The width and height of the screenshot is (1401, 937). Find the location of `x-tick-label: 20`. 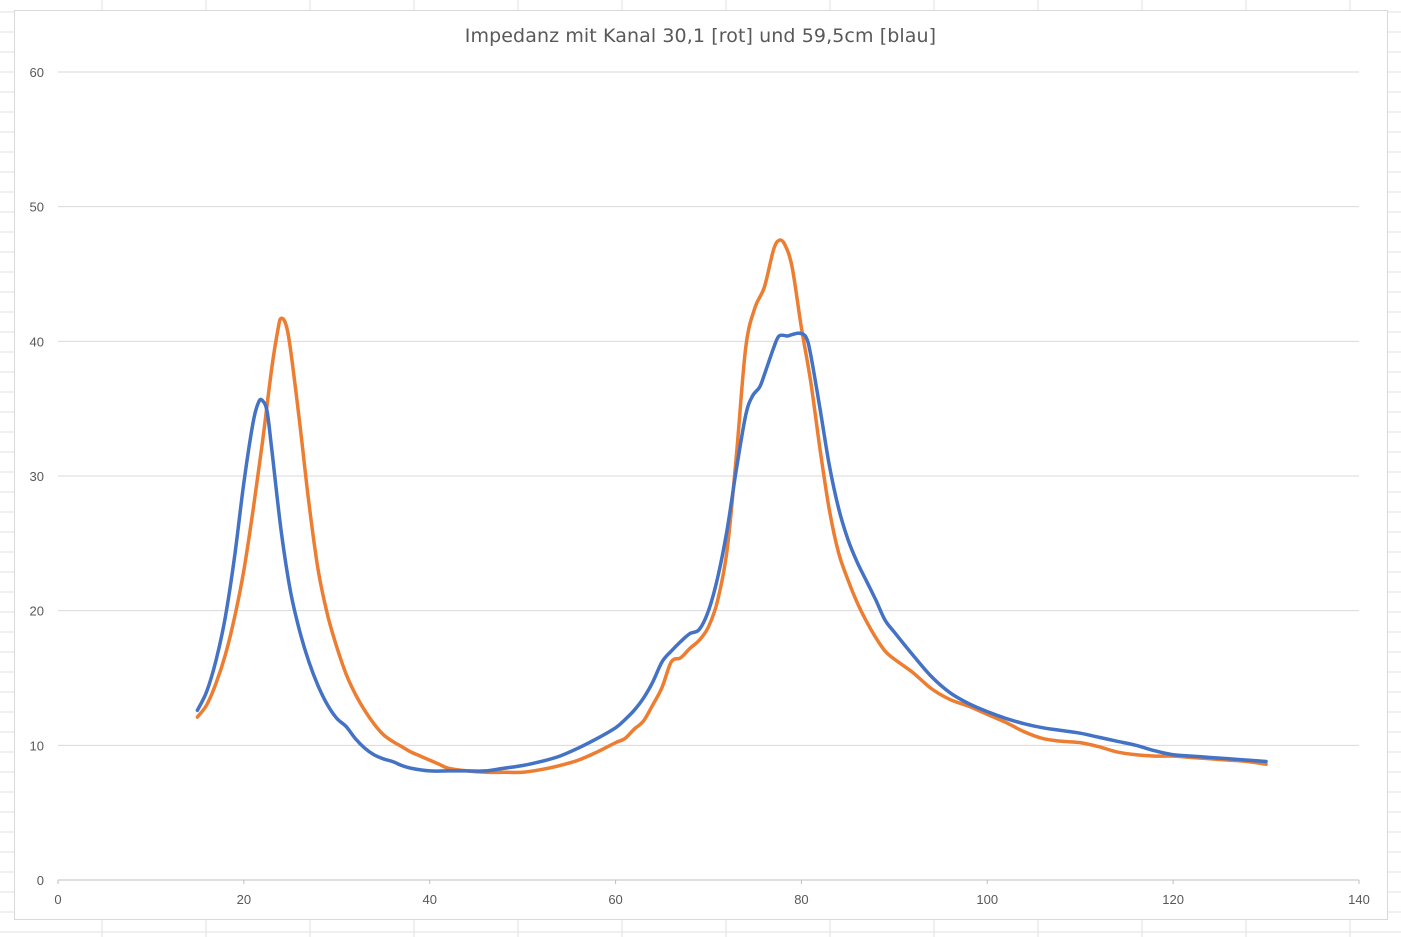

x-tick-label: 20 is located at coordinates (244, 899).